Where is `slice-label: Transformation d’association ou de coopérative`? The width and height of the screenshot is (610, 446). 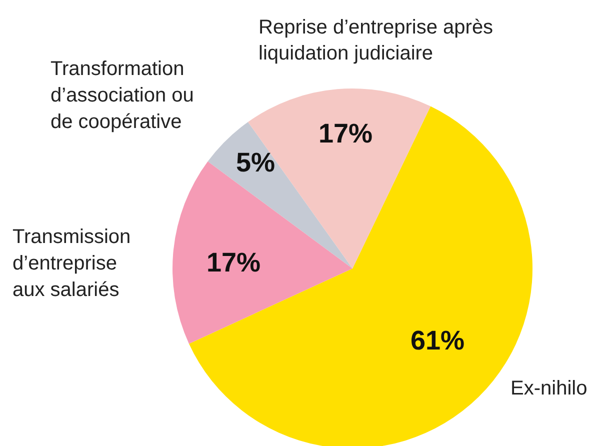
slice-label: Transformation d’association ou de coopérative is located at coordinates (122, 95).